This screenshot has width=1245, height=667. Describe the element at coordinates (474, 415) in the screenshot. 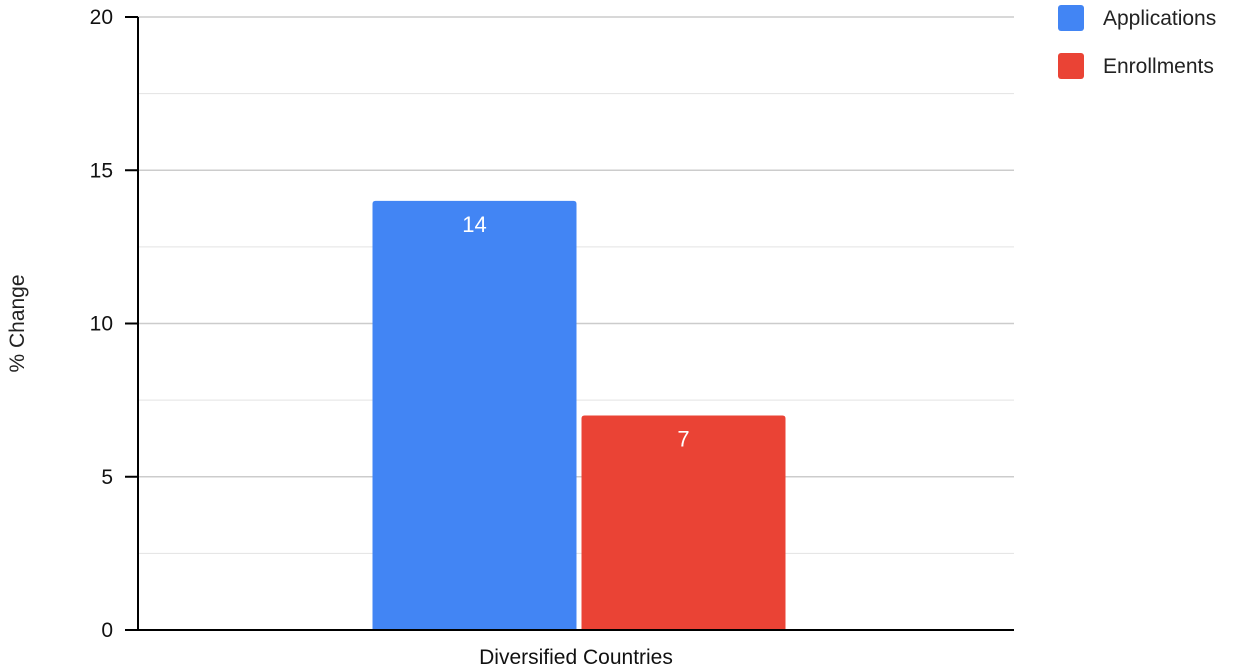

I see `bar-applications` at that location.